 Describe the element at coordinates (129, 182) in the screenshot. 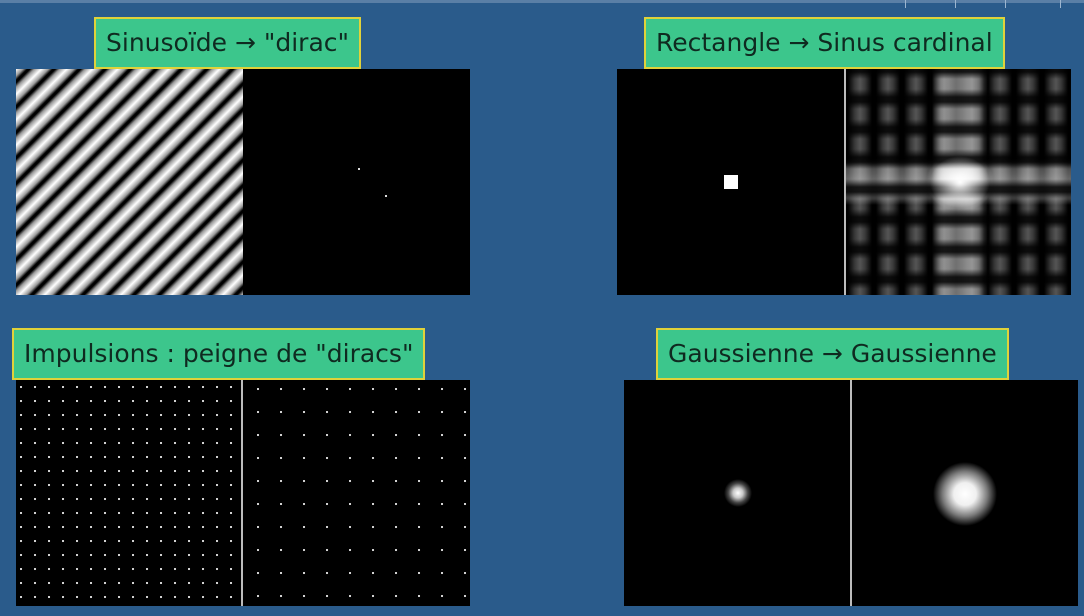

I see `sinusoid-image` at that location.